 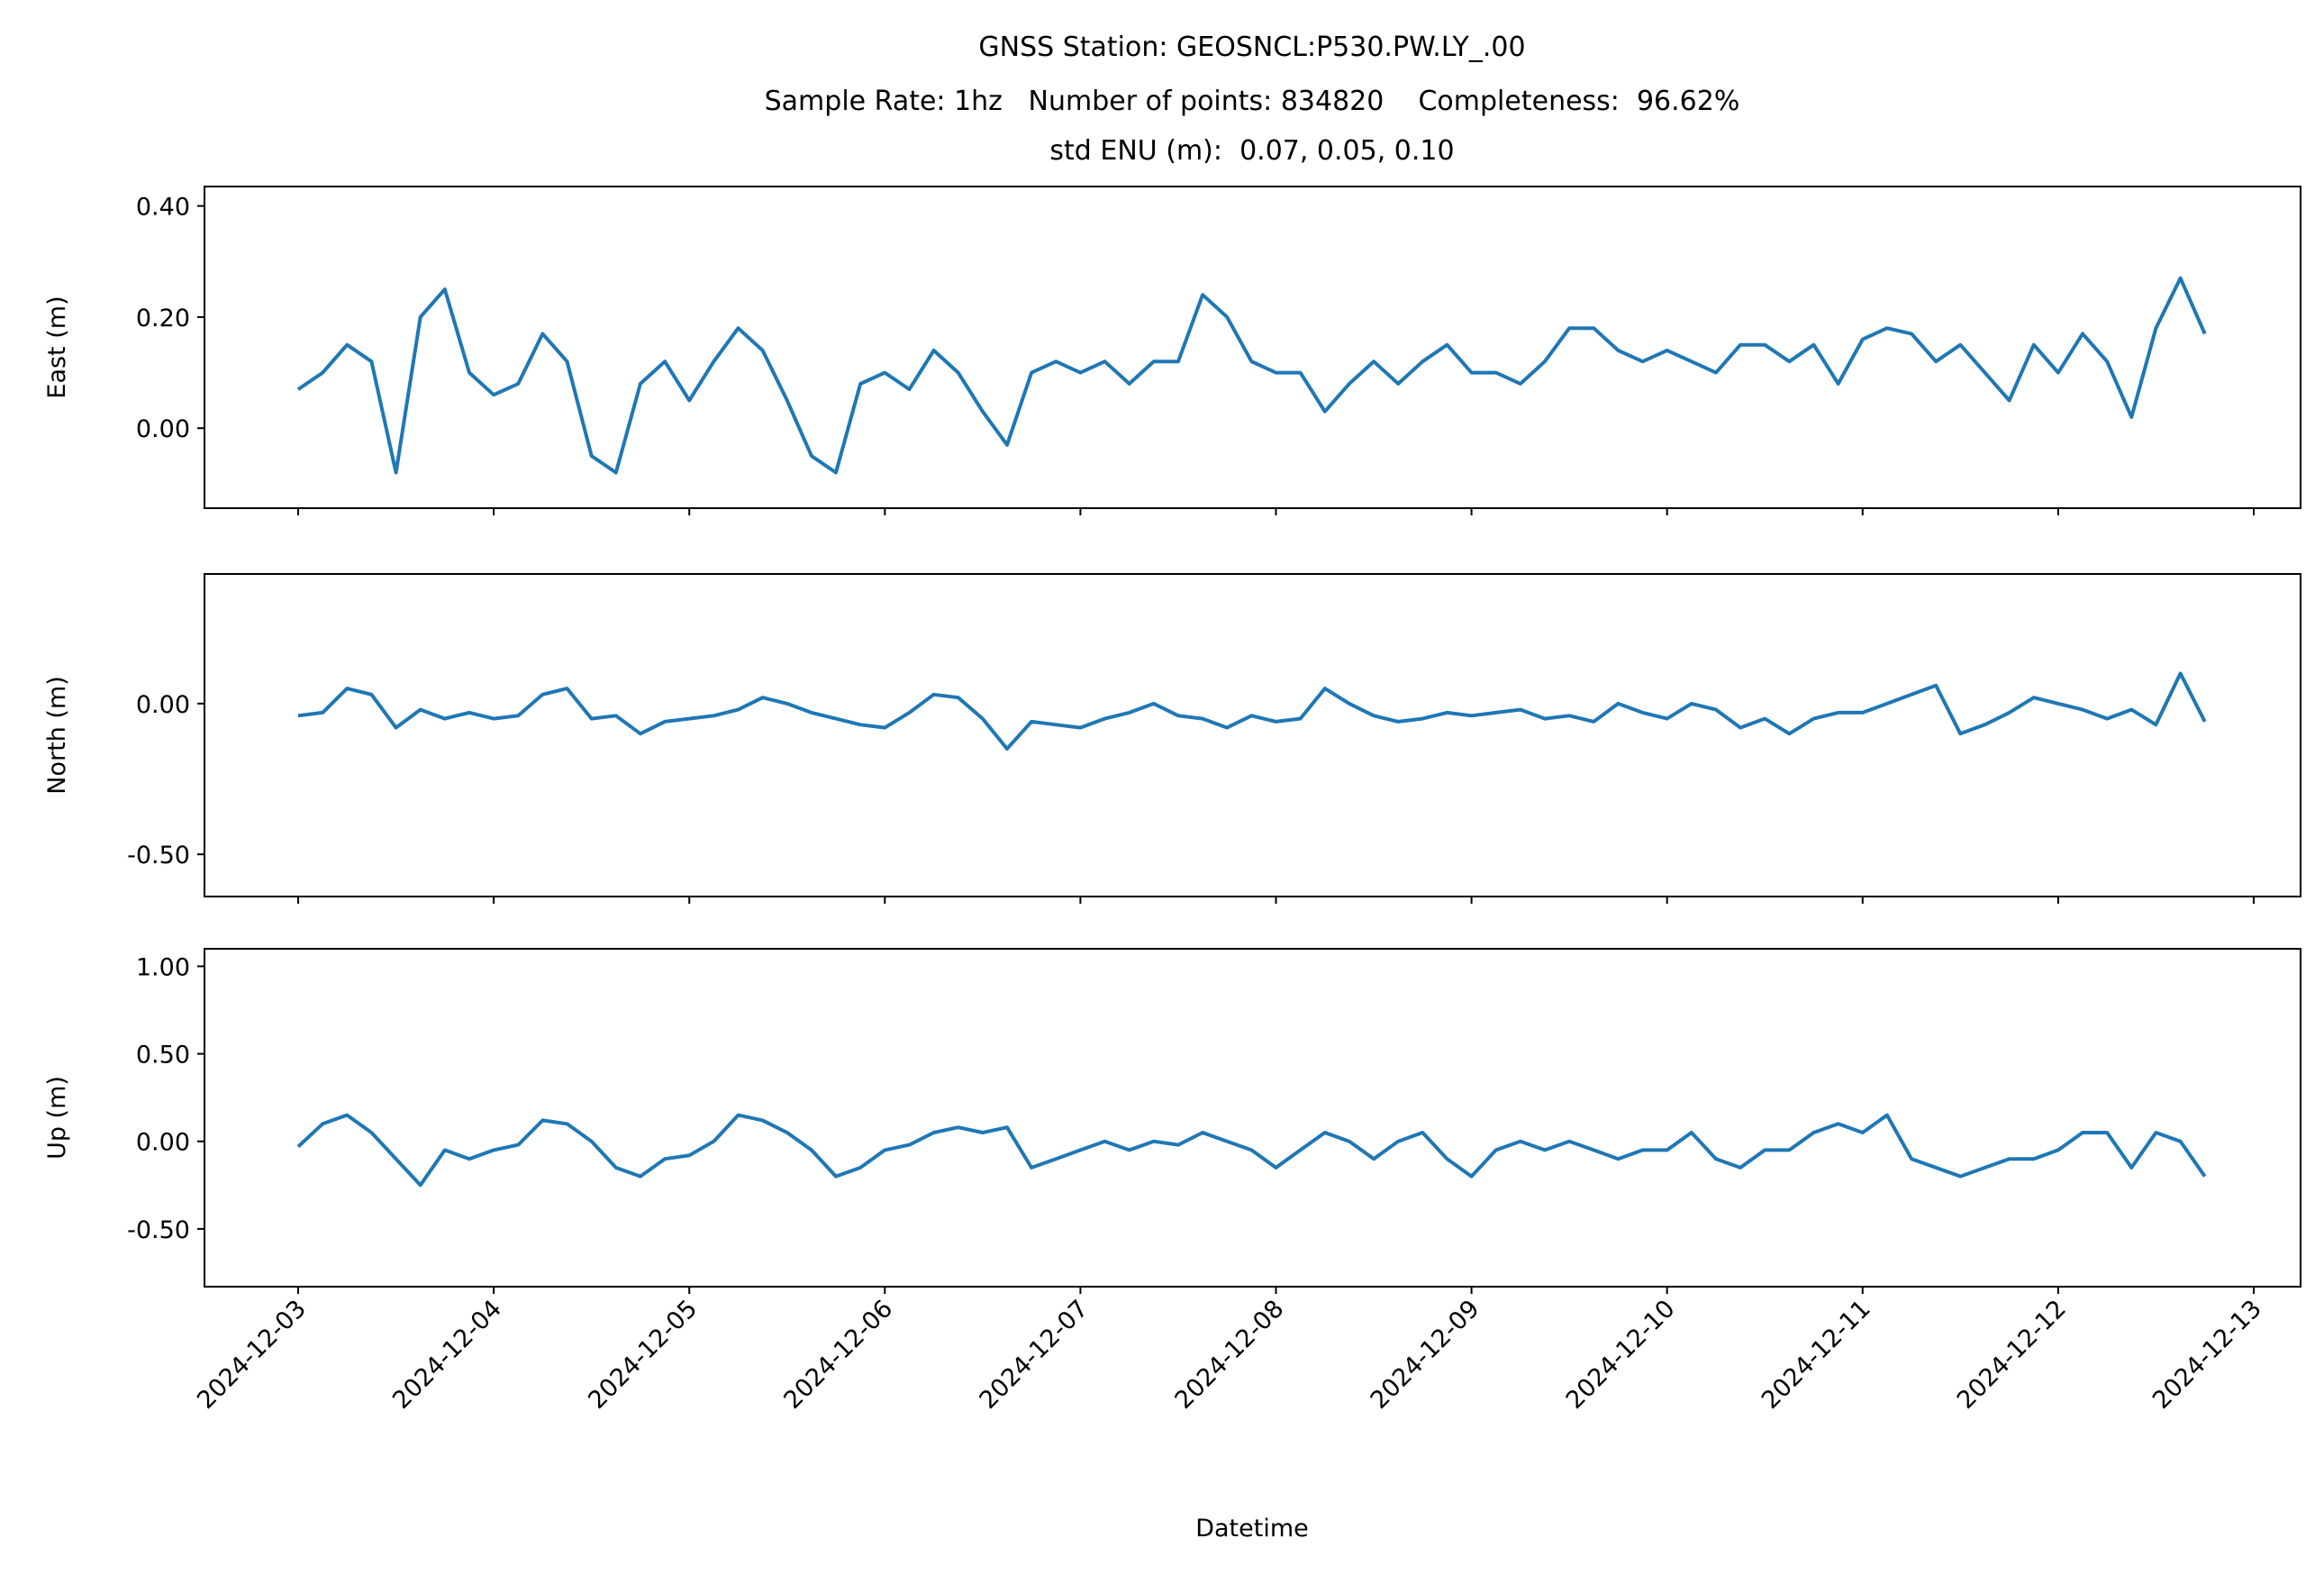 What do you see at coordinates (1034, 1355) in the screenshot?
I see `x-tick-label: 2024-12-07` at bounding box center [1034, 1355].